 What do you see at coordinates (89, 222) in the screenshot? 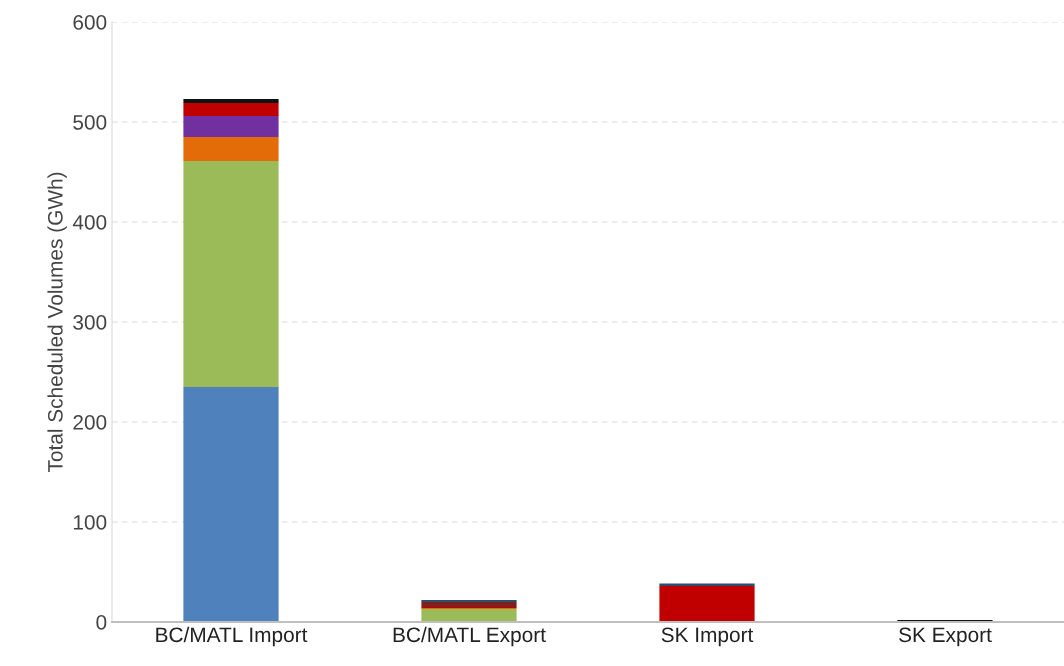
I see `y-tick-label: 400` at bounding box center [89, 222].